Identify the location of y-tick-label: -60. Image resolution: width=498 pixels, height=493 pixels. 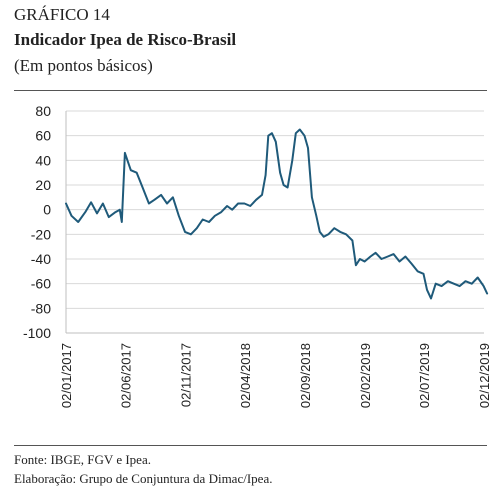
(41, 284).